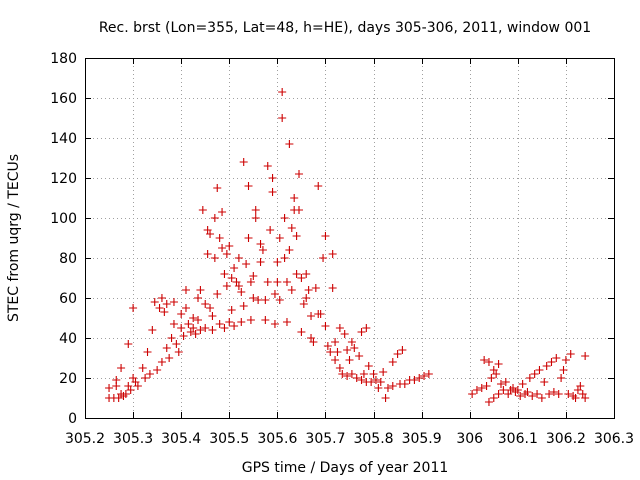 The image size is (640, 480). I want to click on y-tick-label: 140, so click(63, 139).